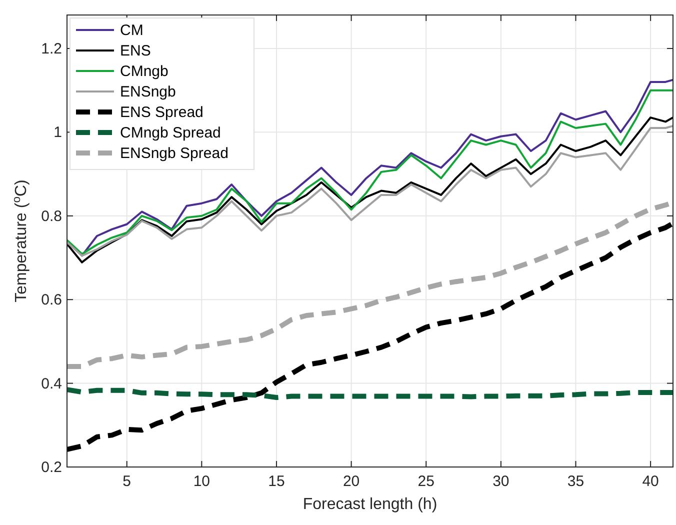 Image resolution: width=676 pixels, height=525 pixels. What do you see at coordinates (58, 133) in the screenshot?
I see `y-tick-label: 1` at bounding box center [58, 133].